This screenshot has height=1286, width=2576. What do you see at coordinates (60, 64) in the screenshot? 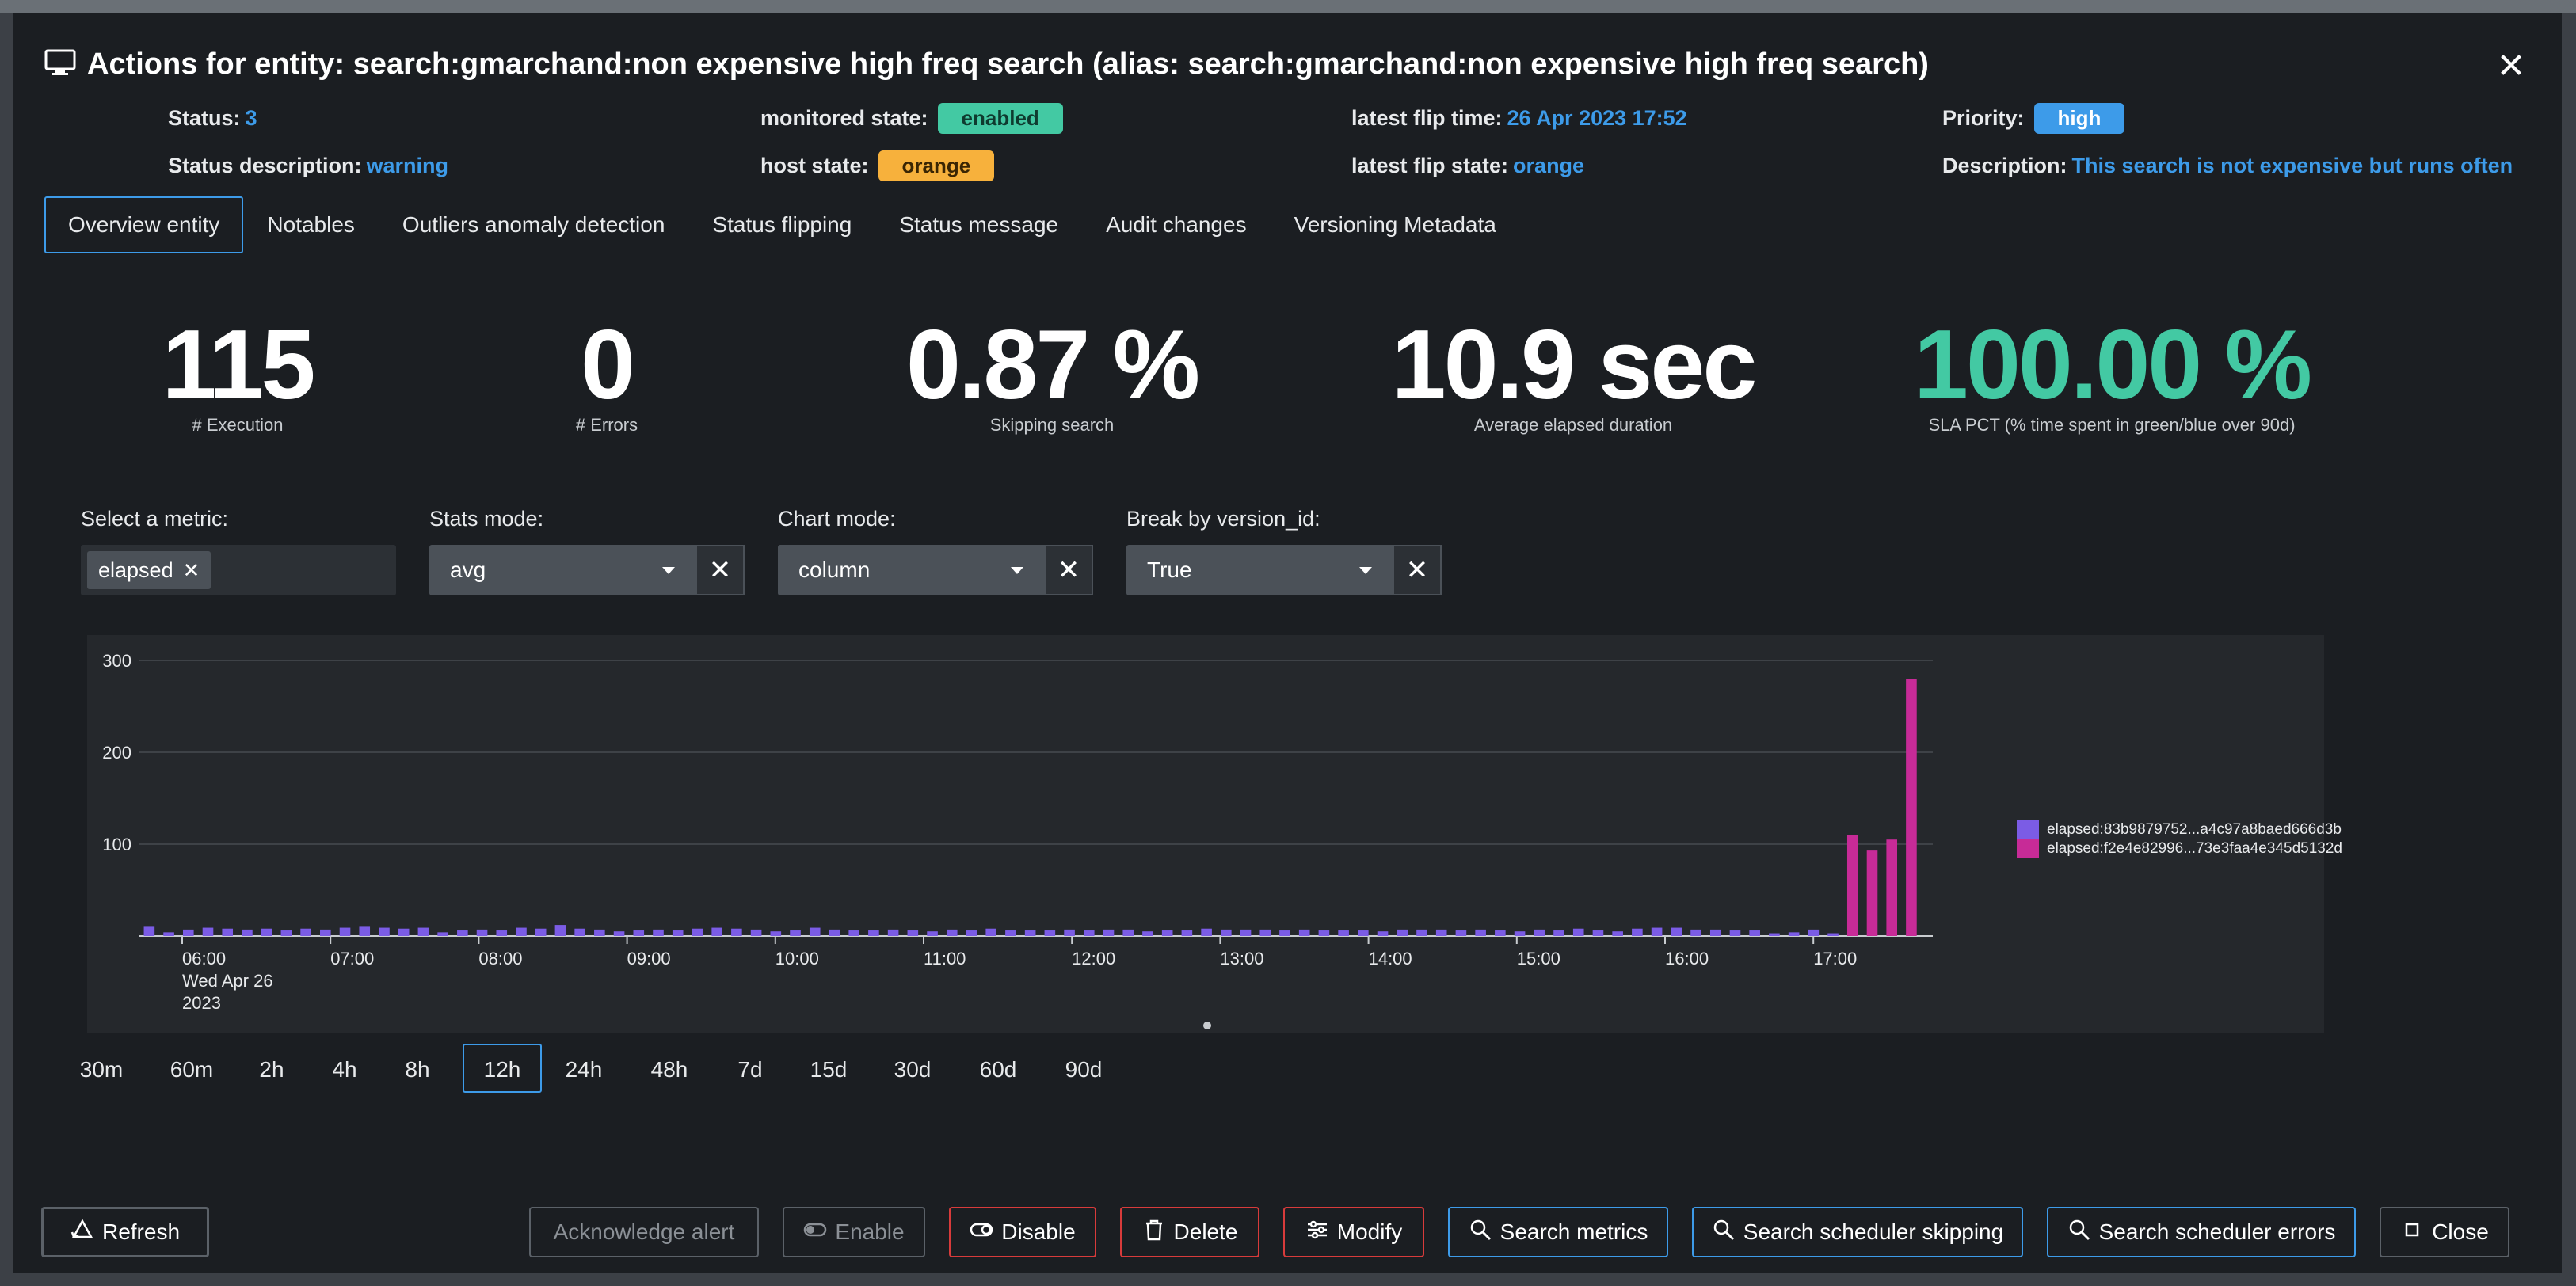
I see `monitor-icon` at bounding box center [60, 64].